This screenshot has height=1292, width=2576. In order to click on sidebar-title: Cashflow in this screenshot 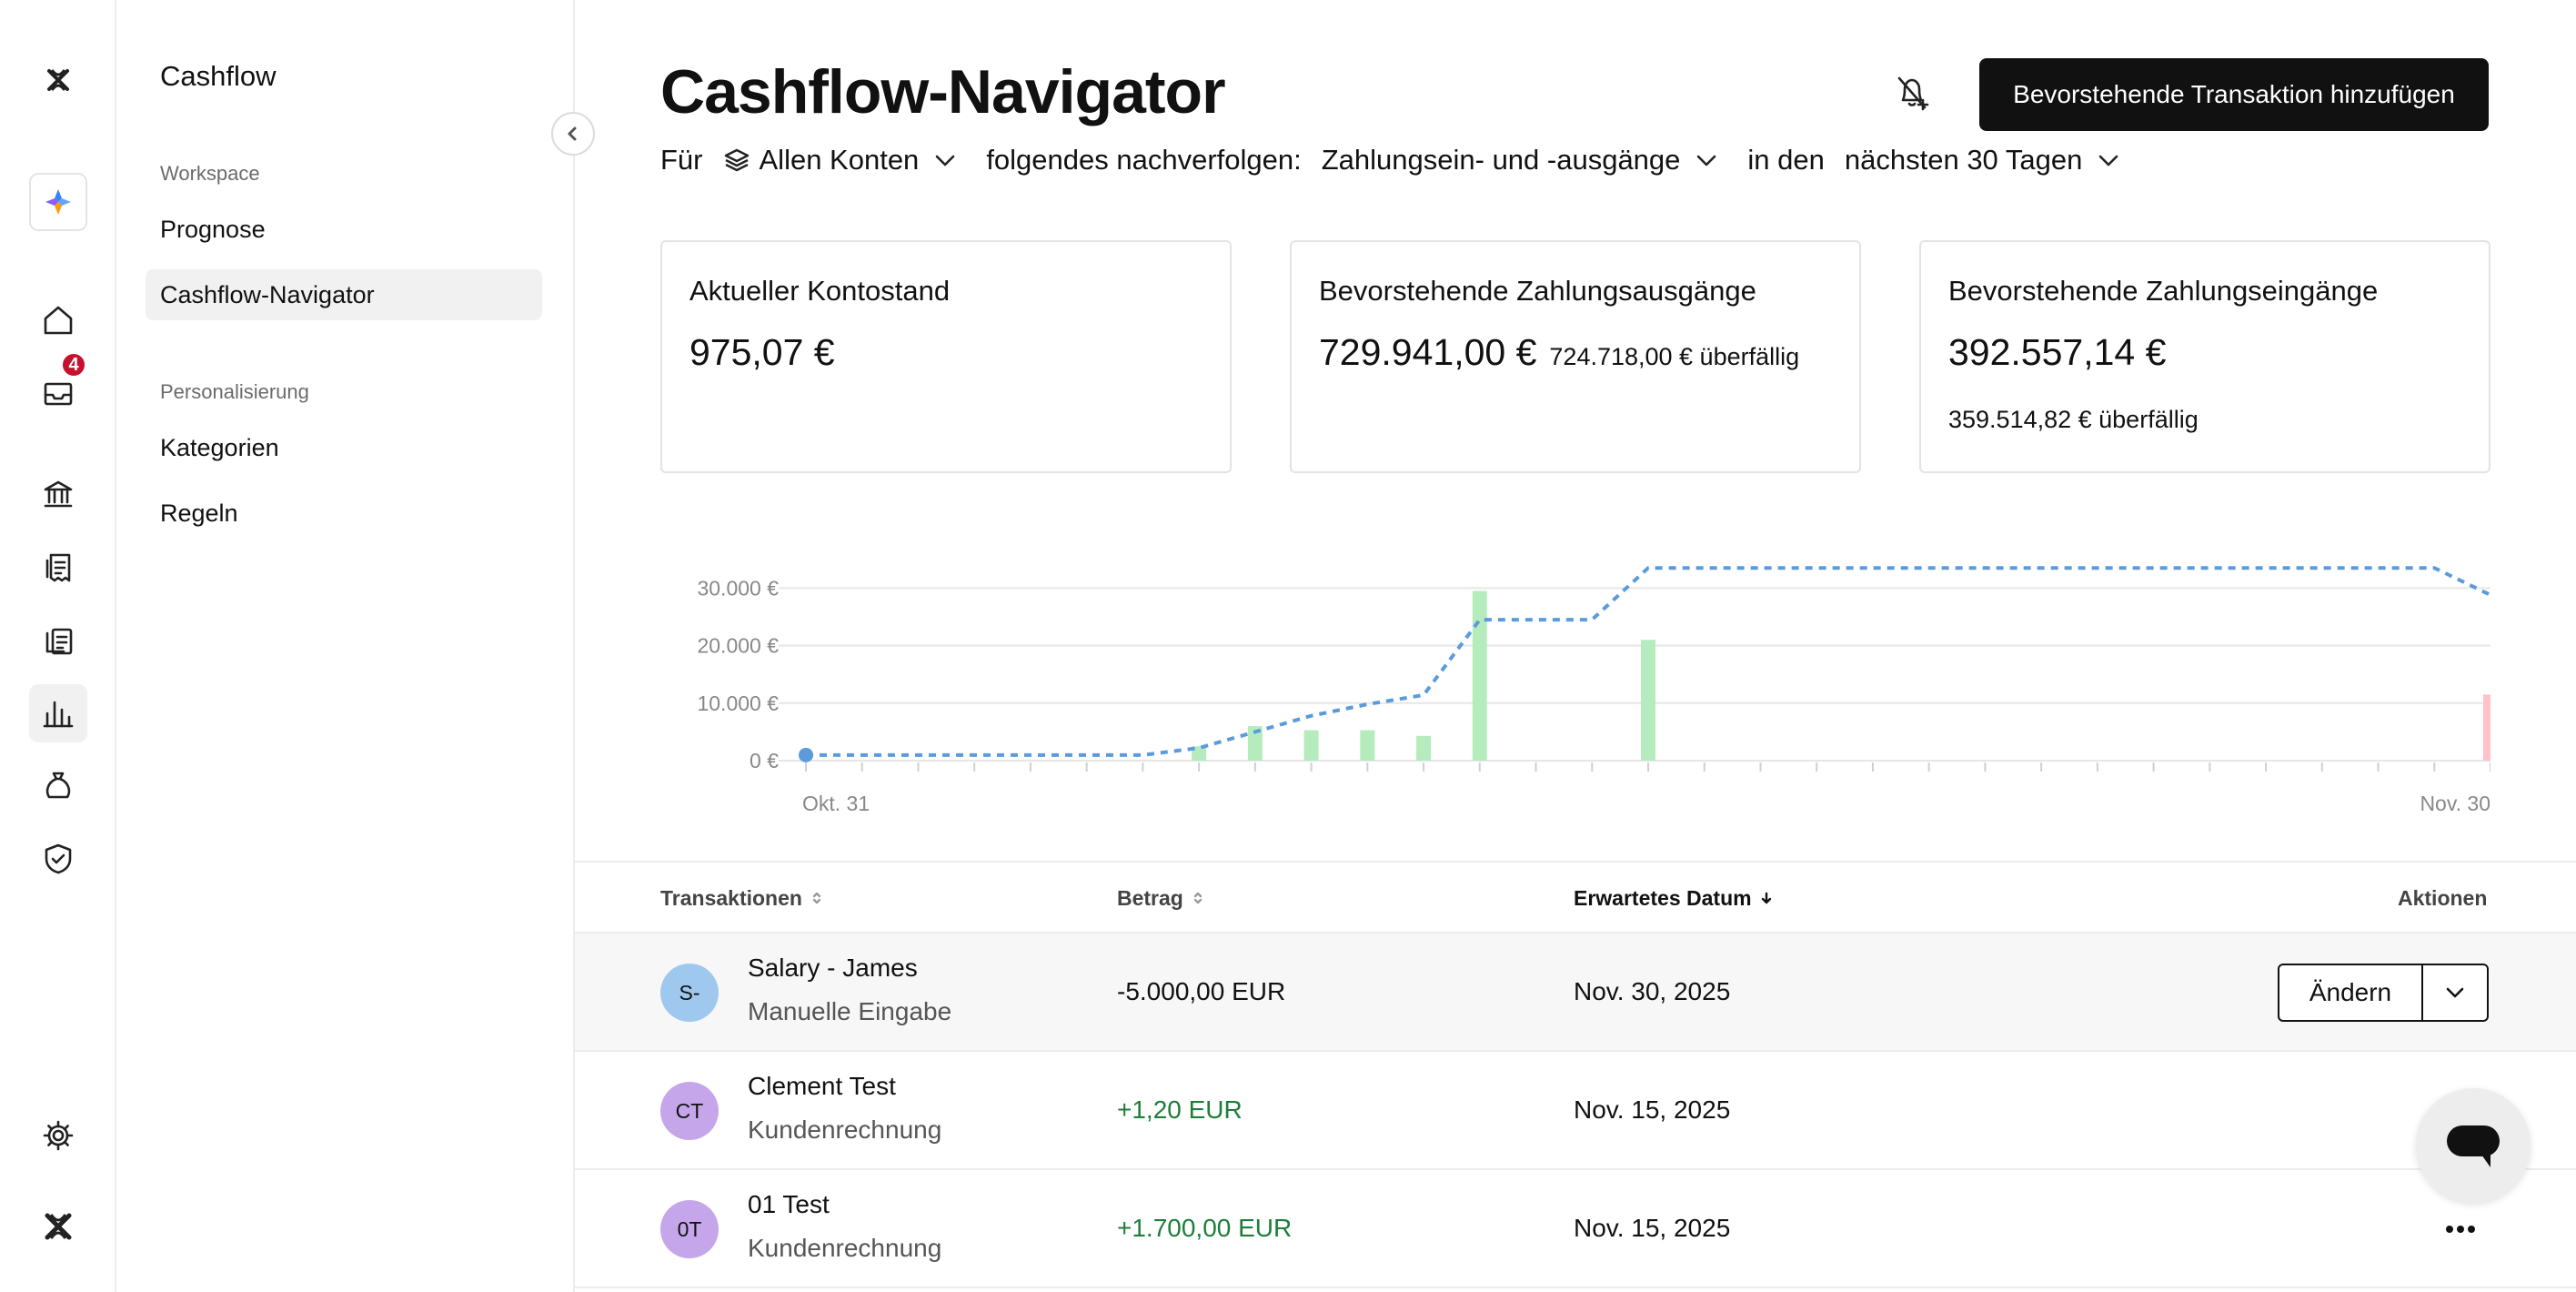, I will do `click(218, 76)`.